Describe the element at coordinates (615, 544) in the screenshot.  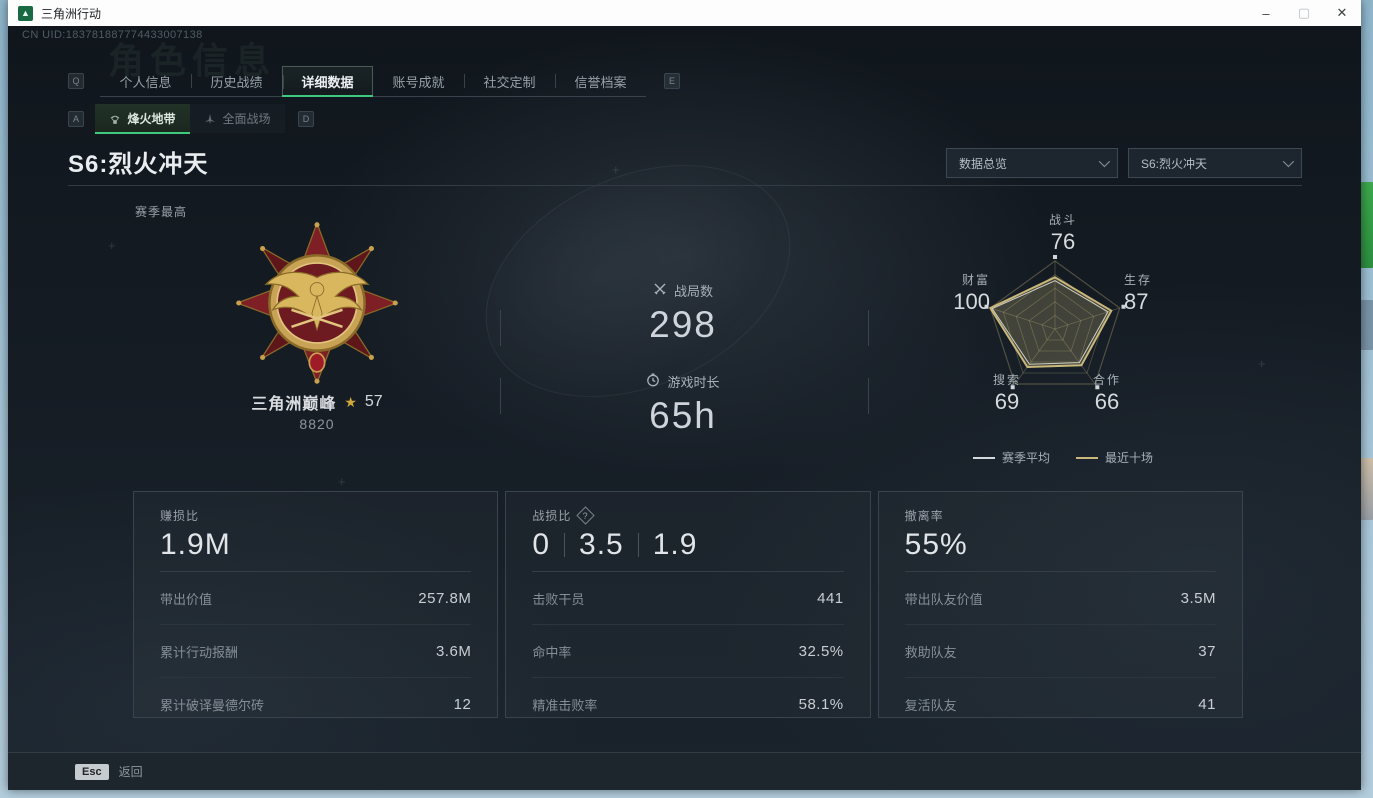
I see `card-main-value: 0 3.5 1.9` at that location.